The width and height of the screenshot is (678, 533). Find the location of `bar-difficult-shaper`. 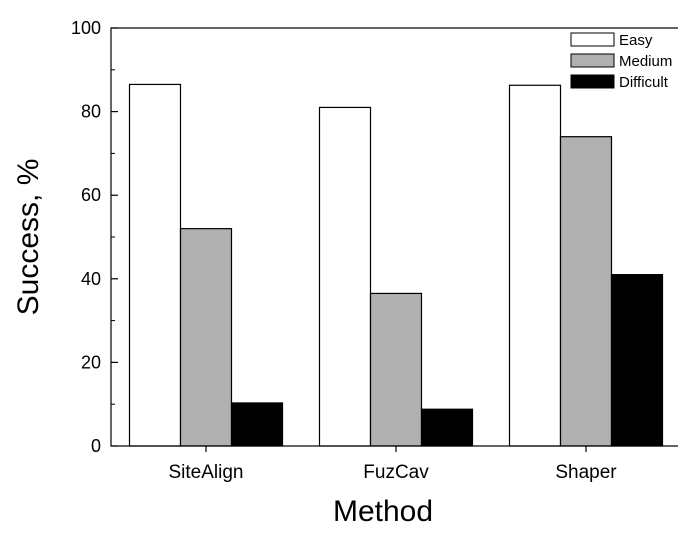

bar-difficult-shaper is located at coordinates (637, 360).